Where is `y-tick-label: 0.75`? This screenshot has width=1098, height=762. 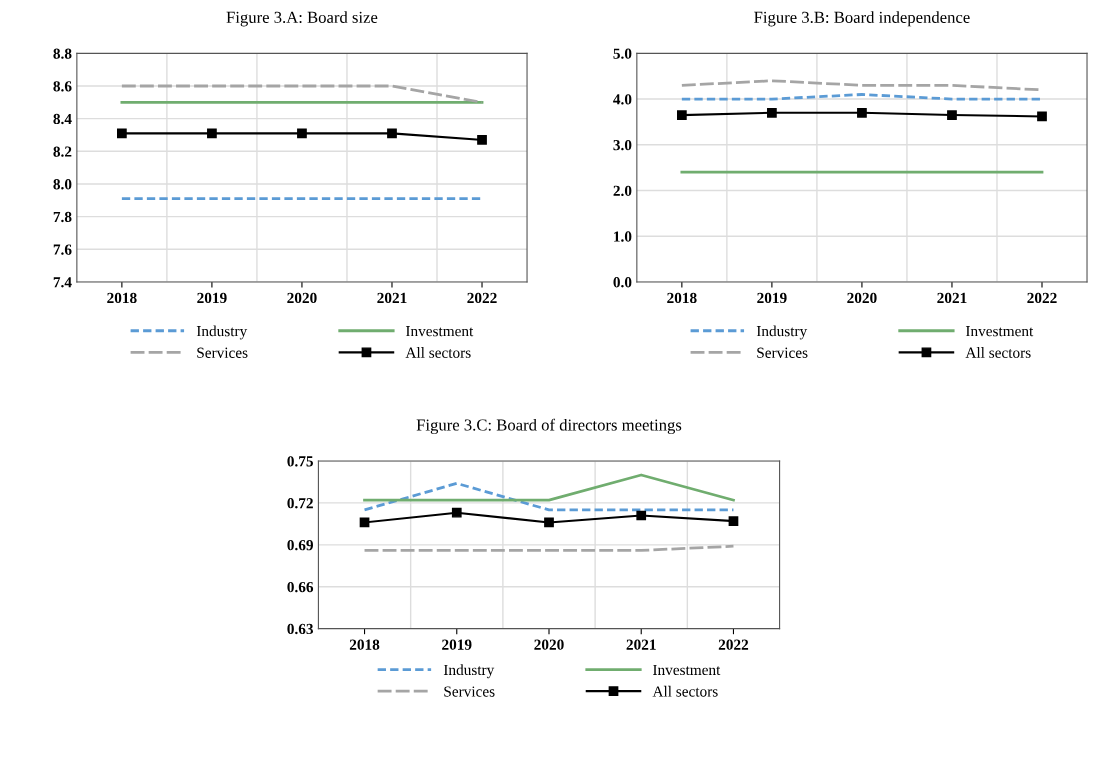
y-tick-label: 0.75 is located at coordinates (300, 461).